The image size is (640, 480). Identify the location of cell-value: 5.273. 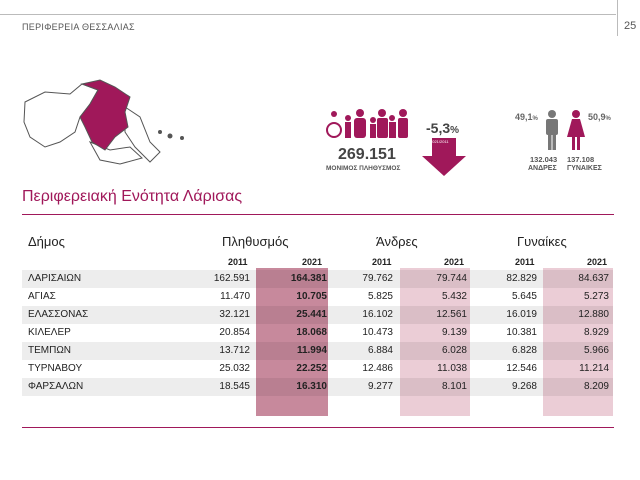
(596, 296).